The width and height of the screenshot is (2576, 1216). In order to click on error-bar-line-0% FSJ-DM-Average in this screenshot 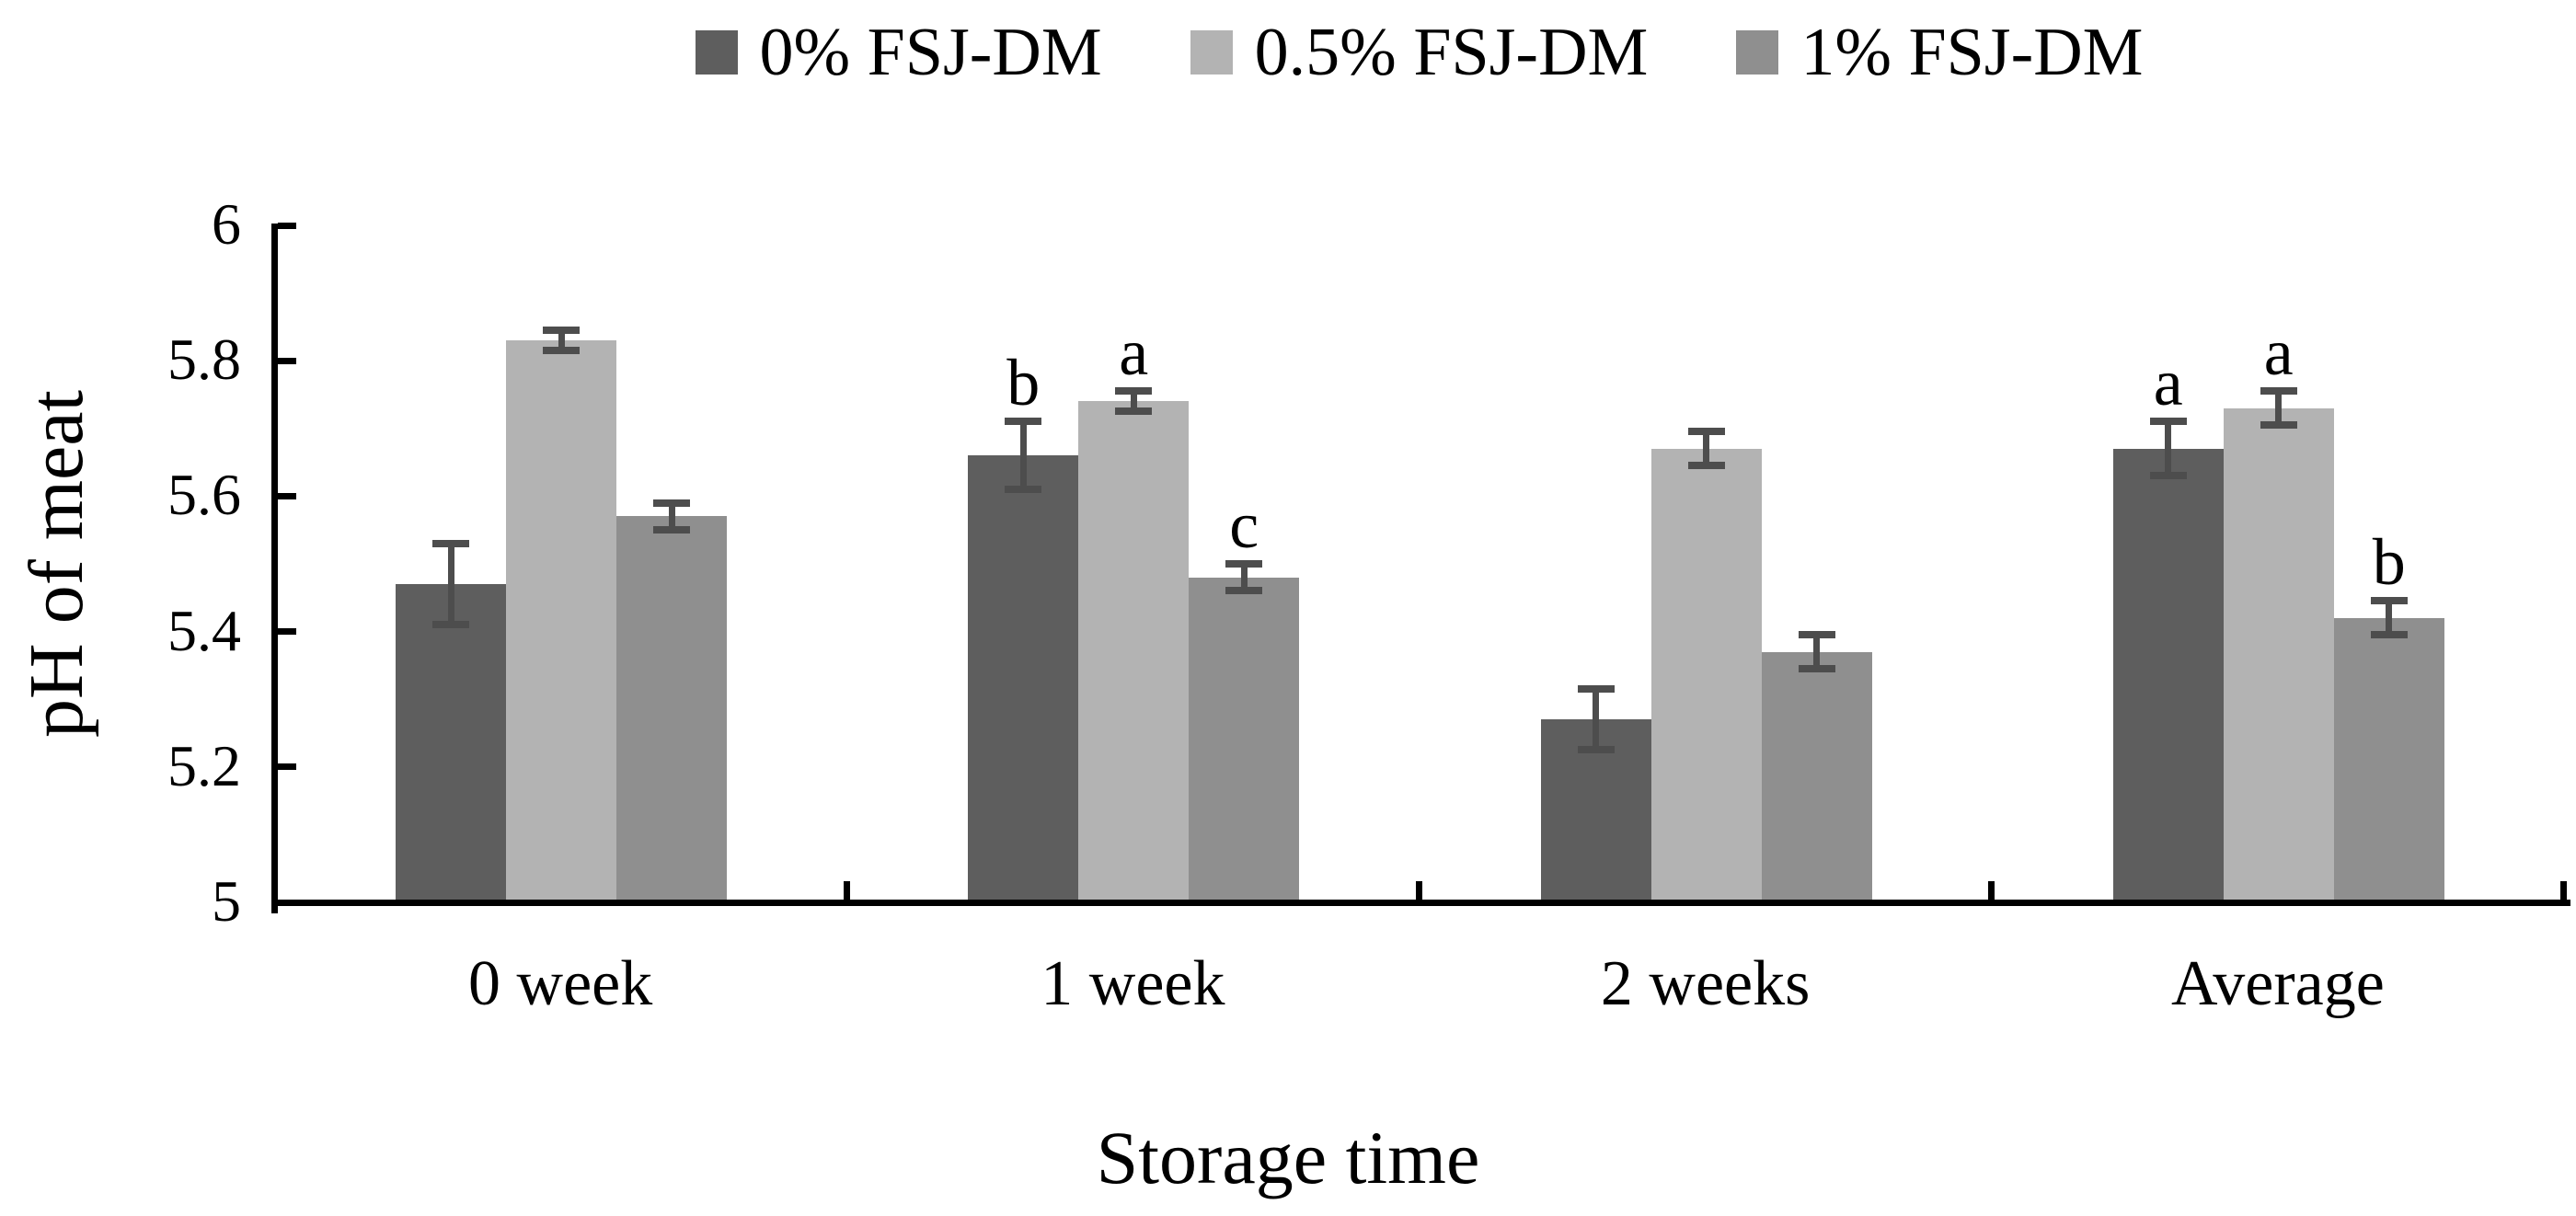, I will do `click(2168, 448)`.